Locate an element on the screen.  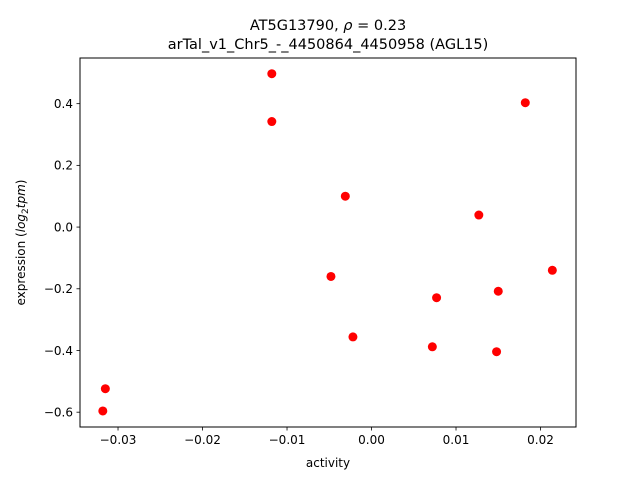
y-tick-label: −0.4 is located at coordinates (58, 351).